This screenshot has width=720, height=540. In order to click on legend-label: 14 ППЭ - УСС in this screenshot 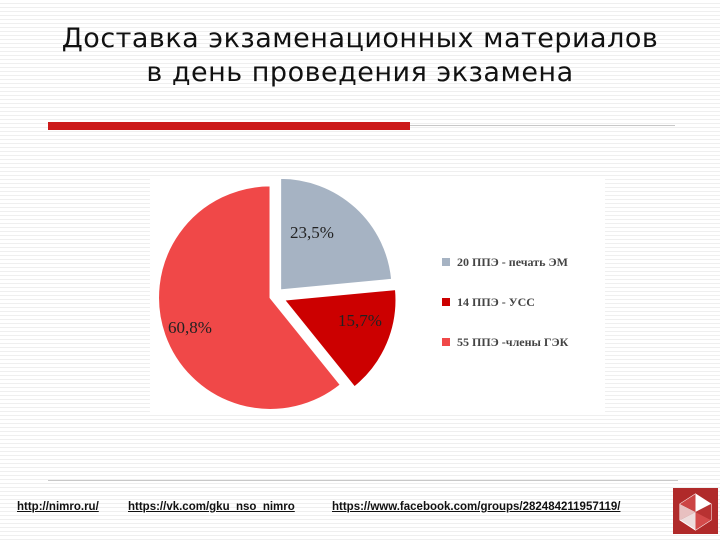, I will do `click(496, 302)`.